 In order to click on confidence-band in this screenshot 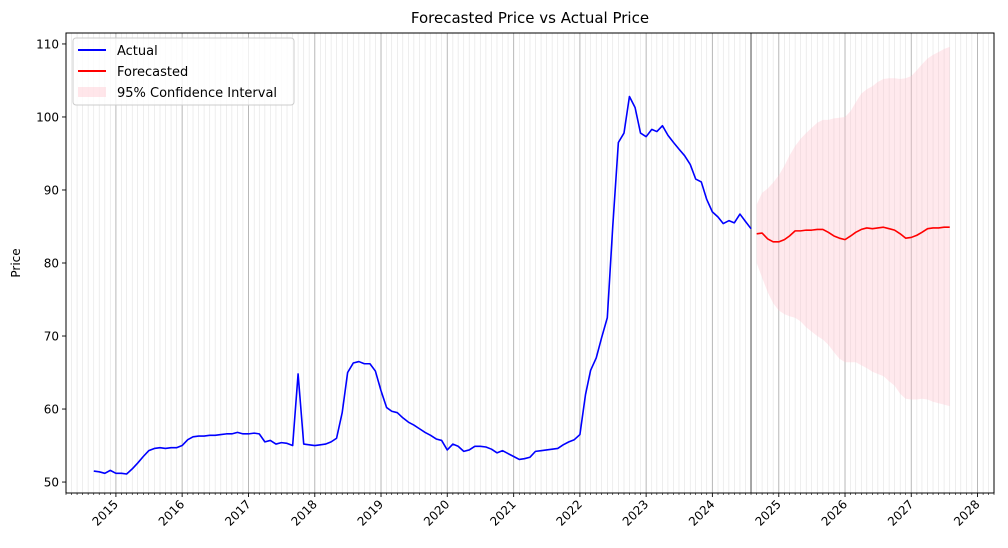, I will do `click(853, 226)`.